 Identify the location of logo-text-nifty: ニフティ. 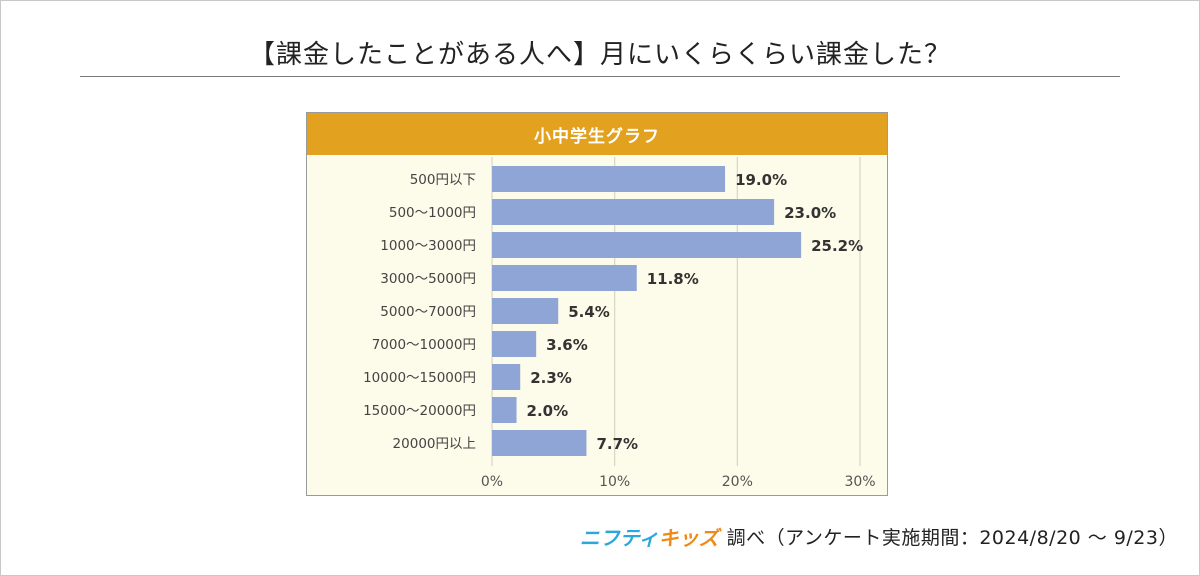
(619, 538).